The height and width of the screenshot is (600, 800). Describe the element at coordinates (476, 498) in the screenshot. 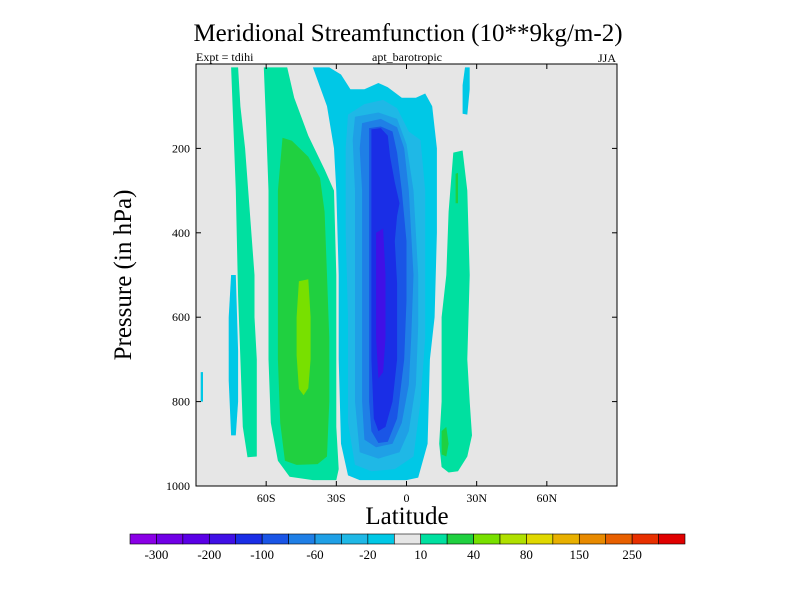

I see `x-tick-label-3: 30N` at that location.